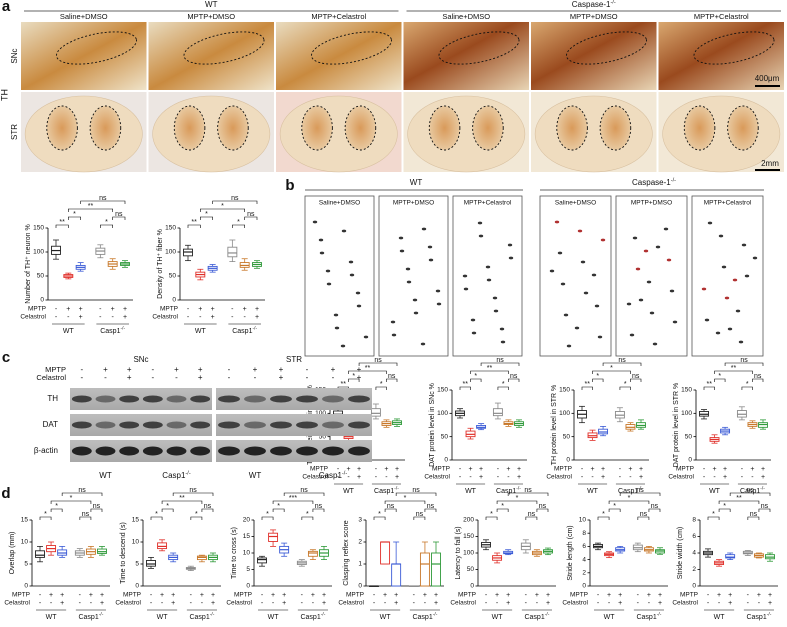 This screenshot has width=787, height=627. What do you see at coordinates (471, 569) in the screenshot?
I see `y-tick-label: 50` at bounding box center [471, 569].